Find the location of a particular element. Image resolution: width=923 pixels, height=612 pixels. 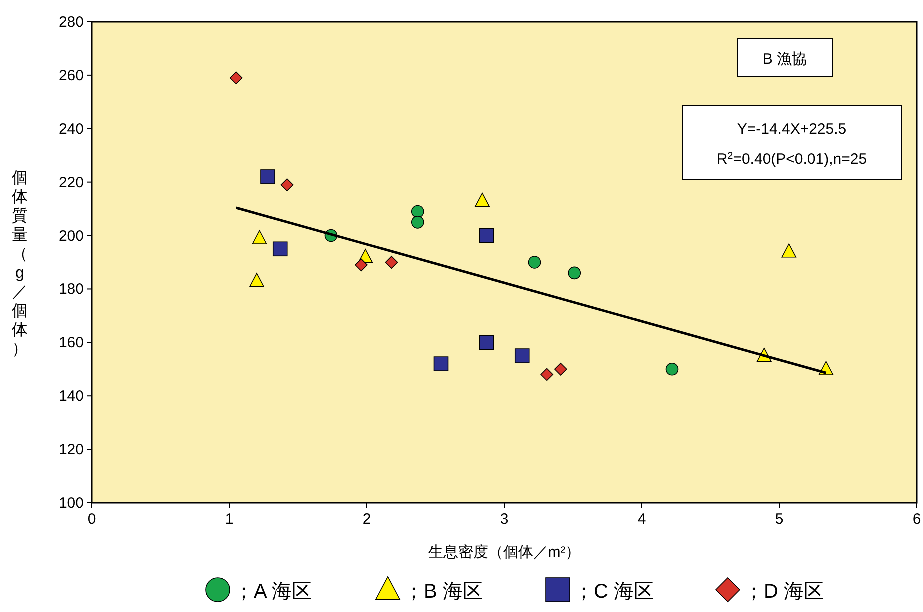

y-tick-label: 140 is located at coordinates (71, 397).